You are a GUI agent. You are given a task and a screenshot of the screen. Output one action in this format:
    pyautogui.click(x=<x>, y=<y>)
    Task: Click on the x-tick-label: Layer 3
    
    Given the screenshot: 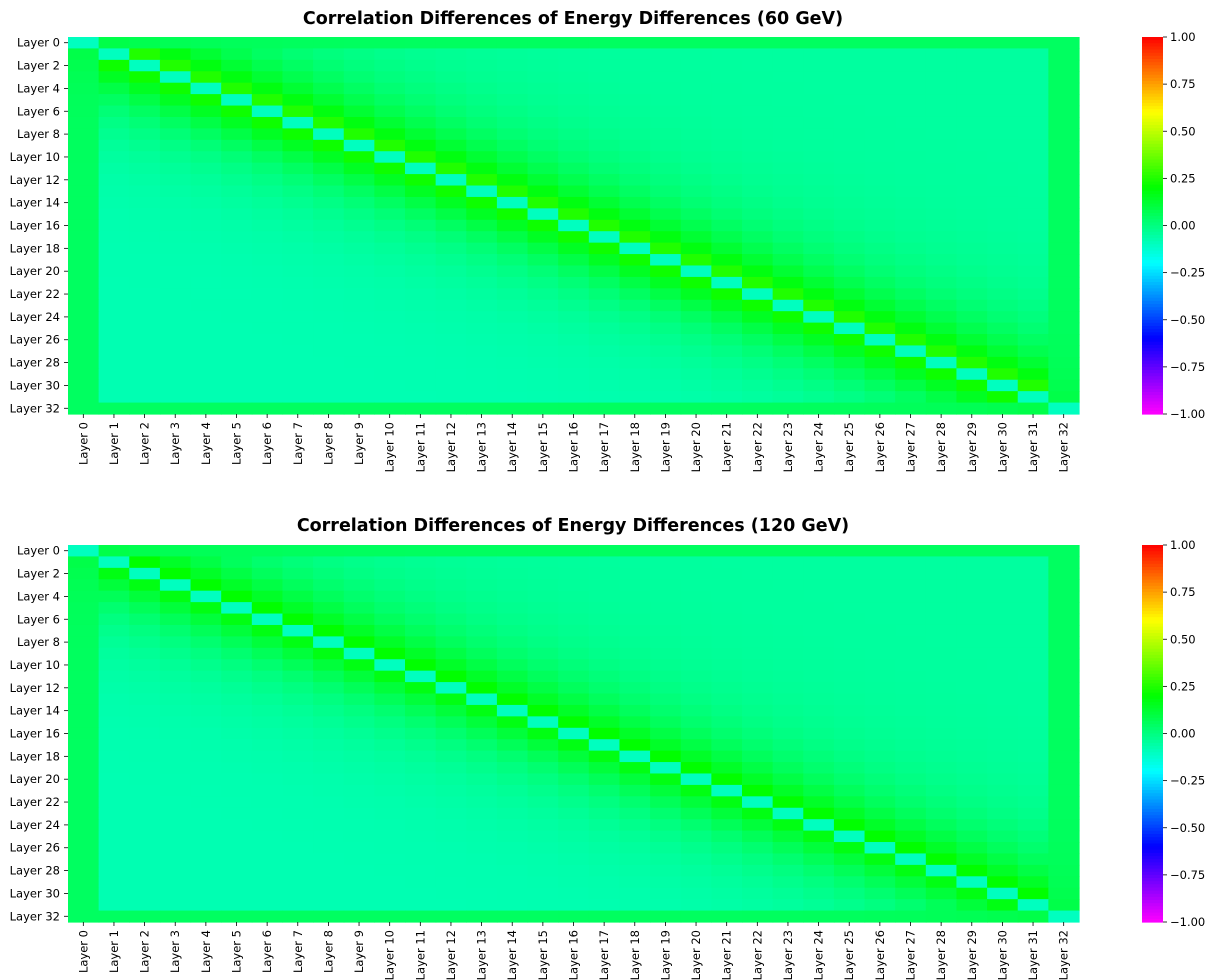 What is the action you would take?
    pyautogui.click(x=175, y=443)
    